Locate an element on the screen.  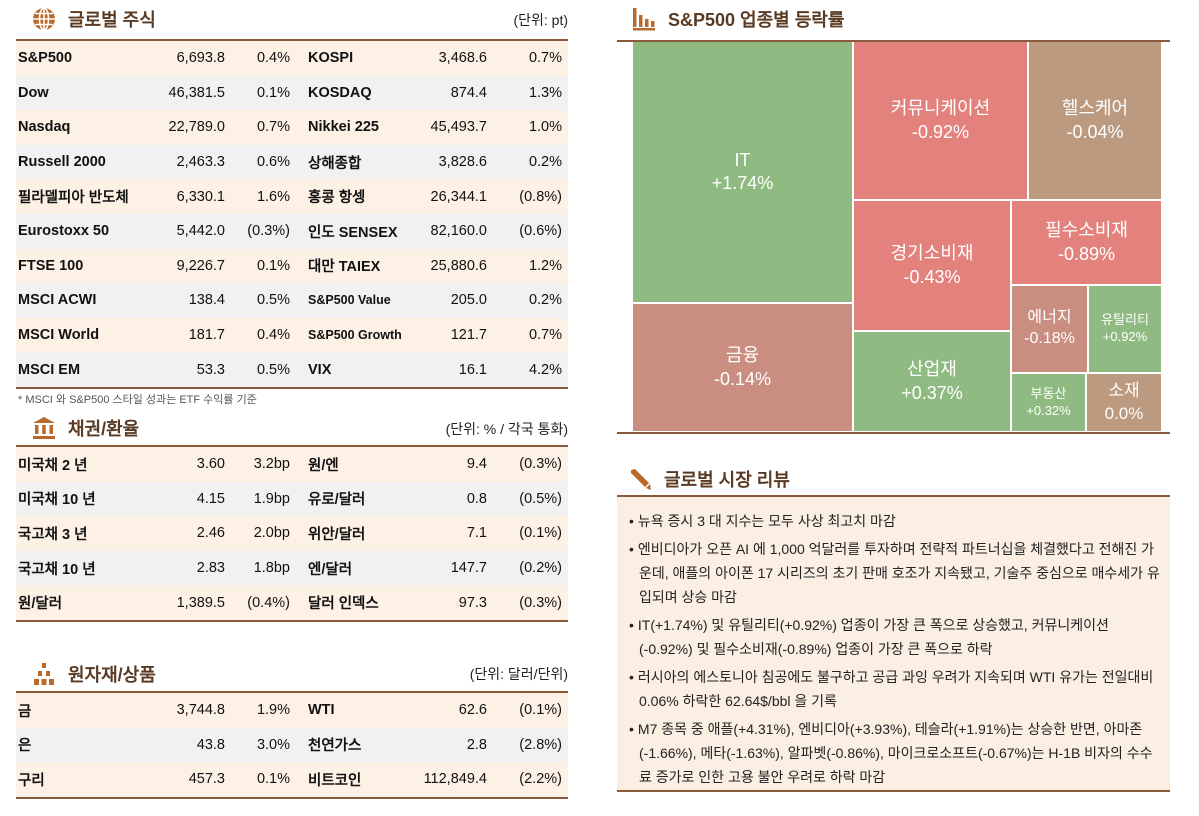
value-cell: 53.3 is located at coordinates (210, 369).